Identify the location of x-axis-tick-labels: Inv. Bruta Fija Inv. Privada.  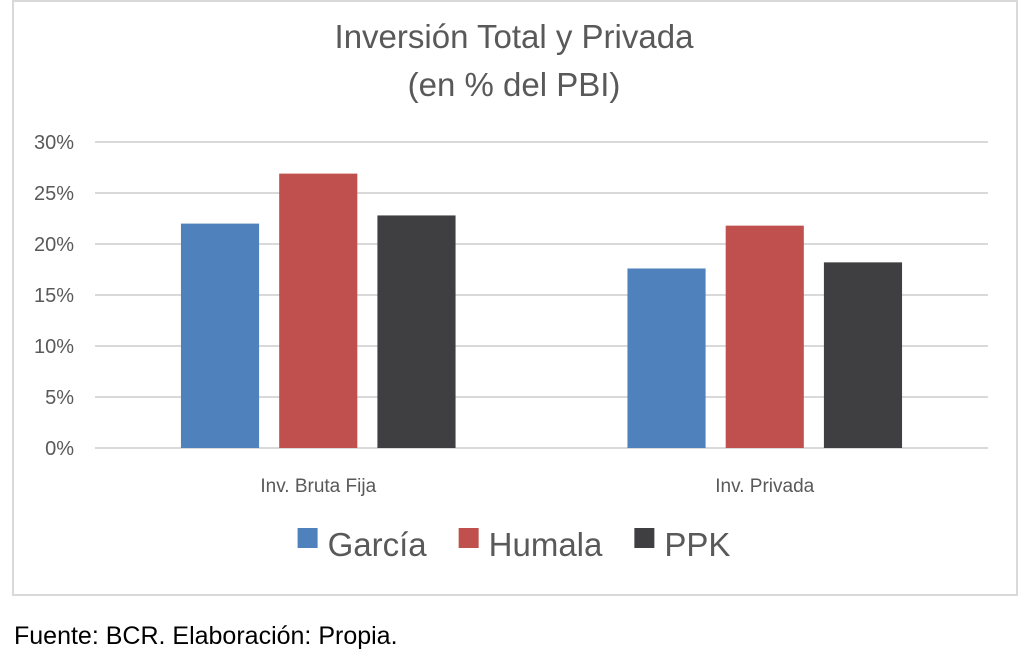
(537, 486).